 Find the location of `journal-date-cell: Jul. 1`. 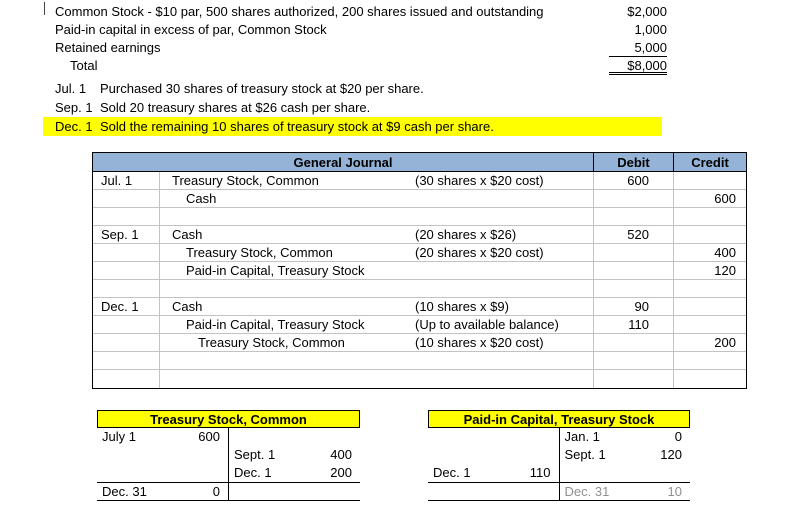

journal-date-cell: Jul. 1 is located at coordinates (126, 181).